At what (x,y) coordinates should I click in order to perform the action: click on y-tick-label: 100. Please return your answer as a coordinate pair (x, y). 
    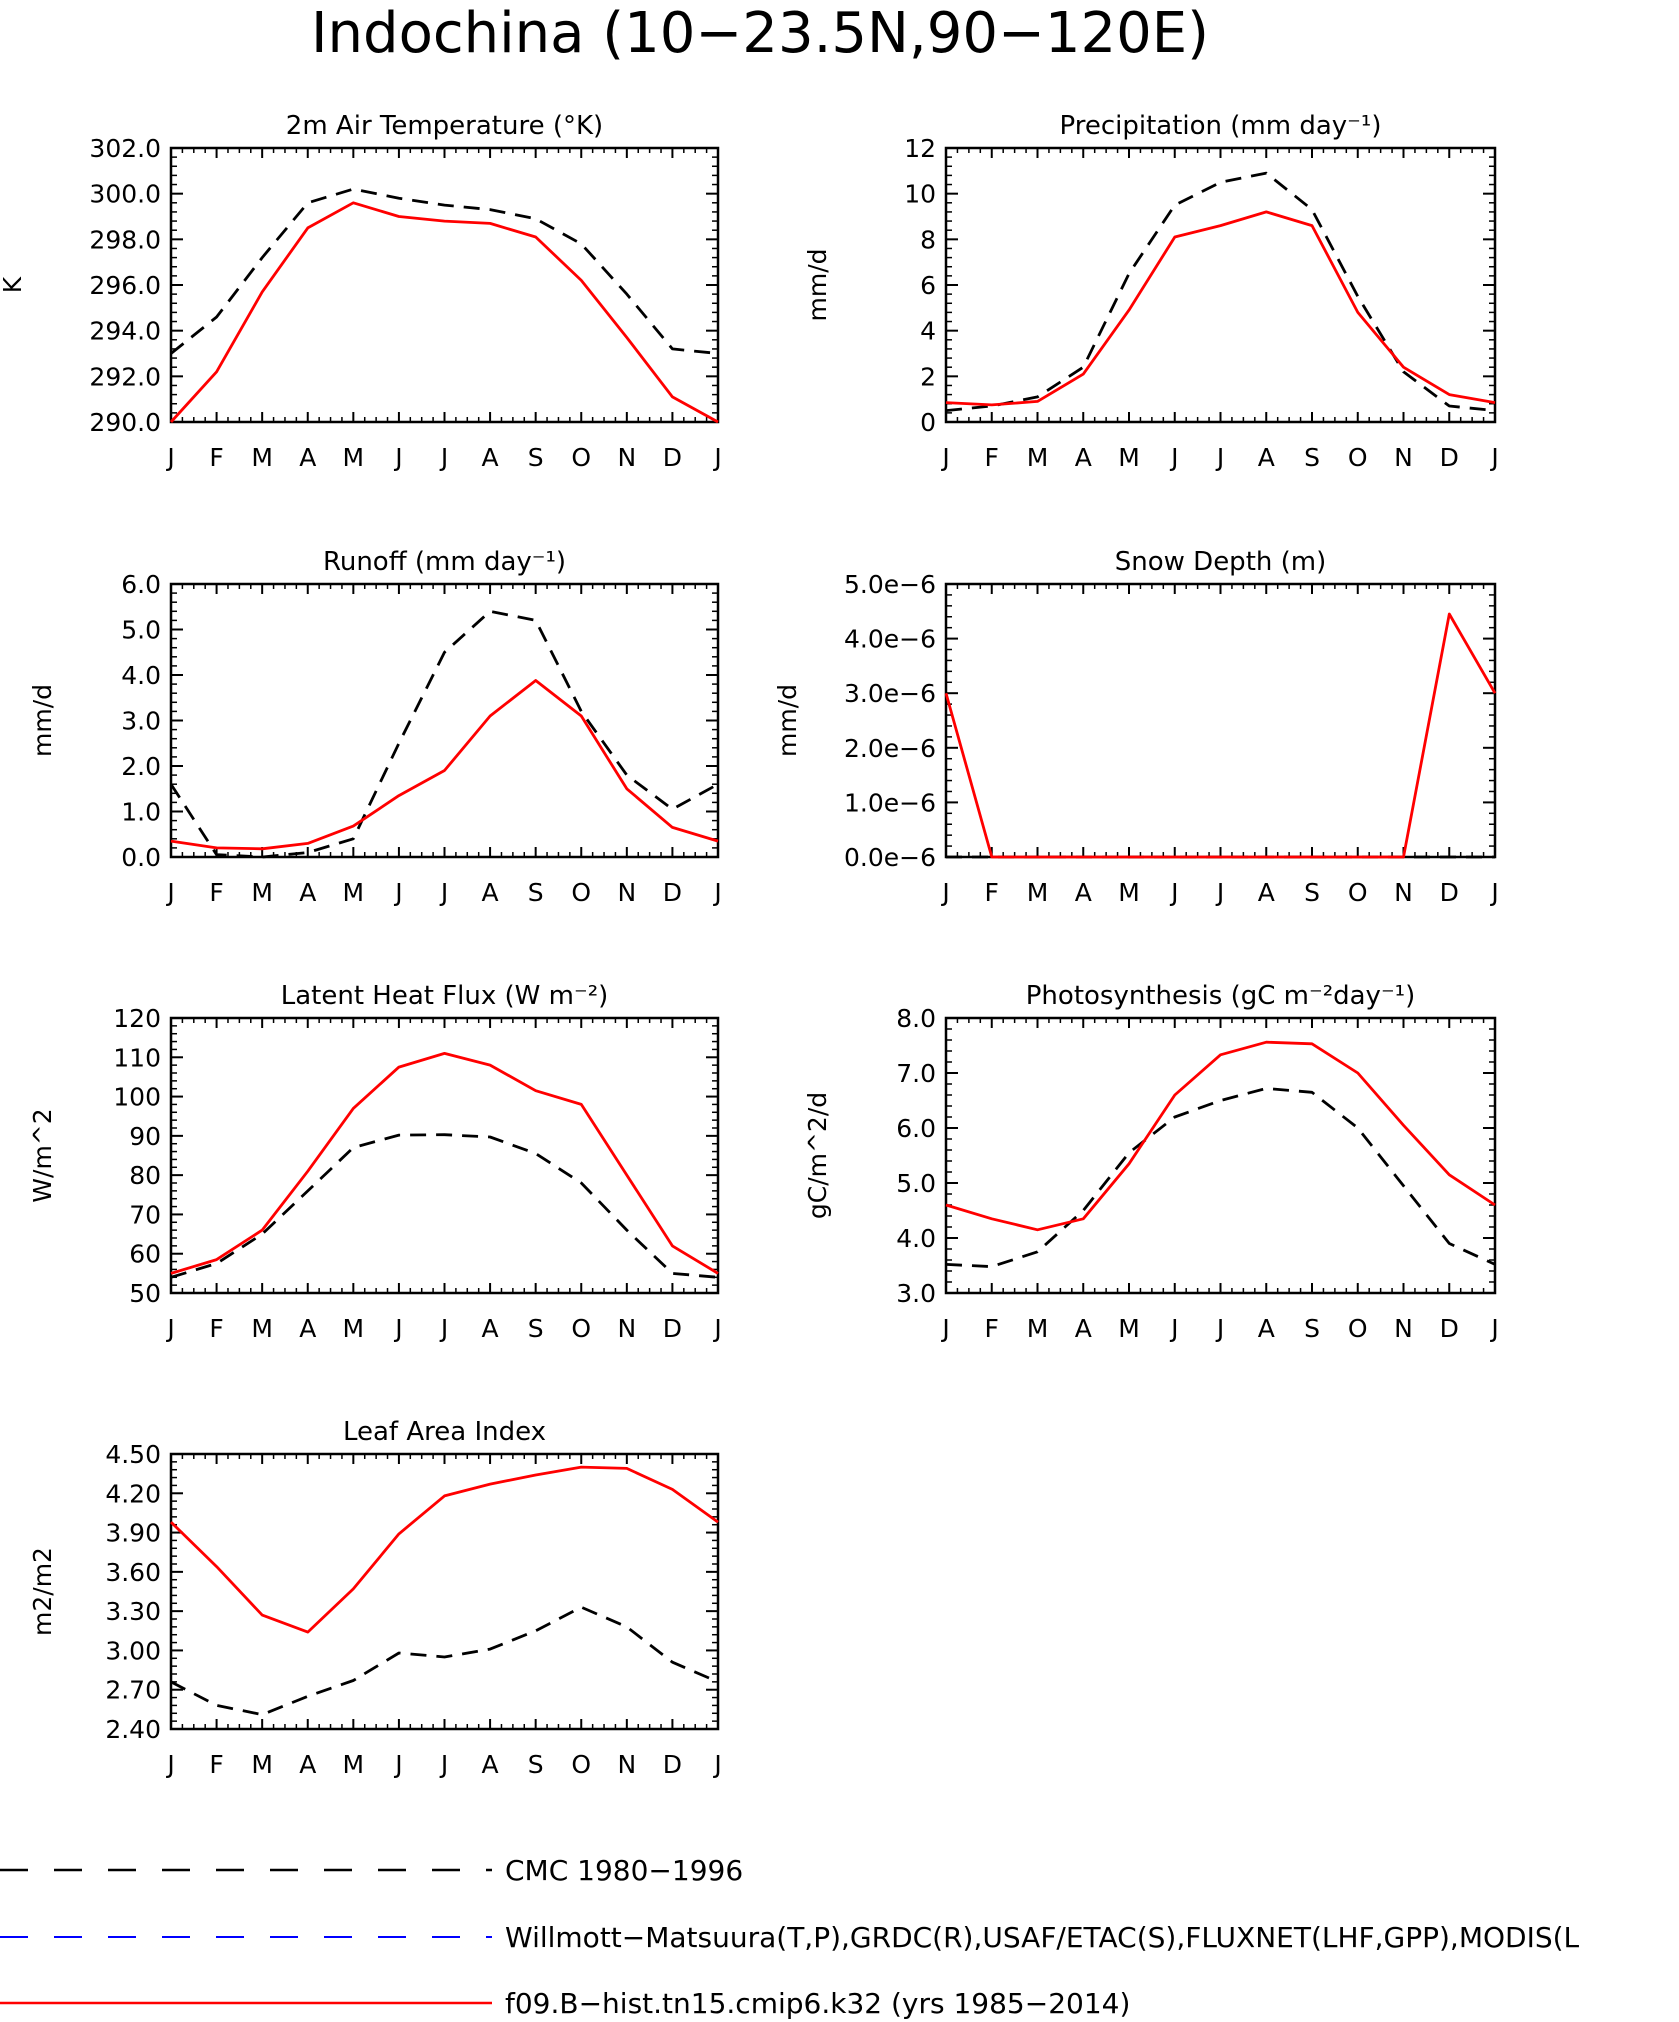
    Looking at the image, I should click on (137, 1097).